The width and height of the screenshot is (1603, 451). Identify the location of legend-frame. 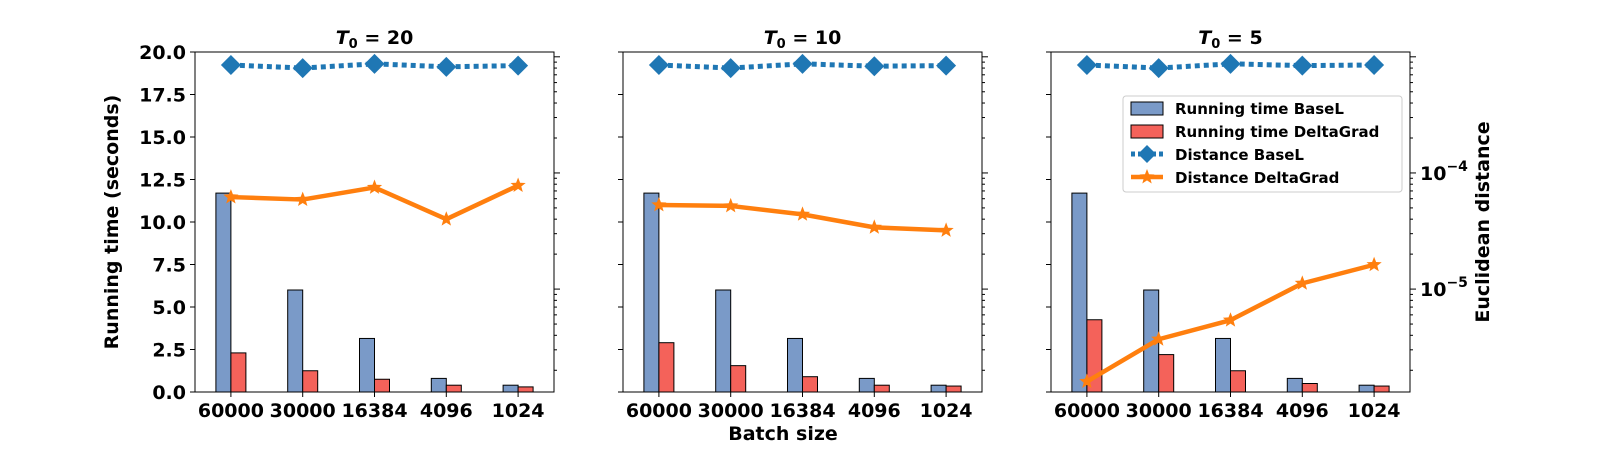
(1262, 144).